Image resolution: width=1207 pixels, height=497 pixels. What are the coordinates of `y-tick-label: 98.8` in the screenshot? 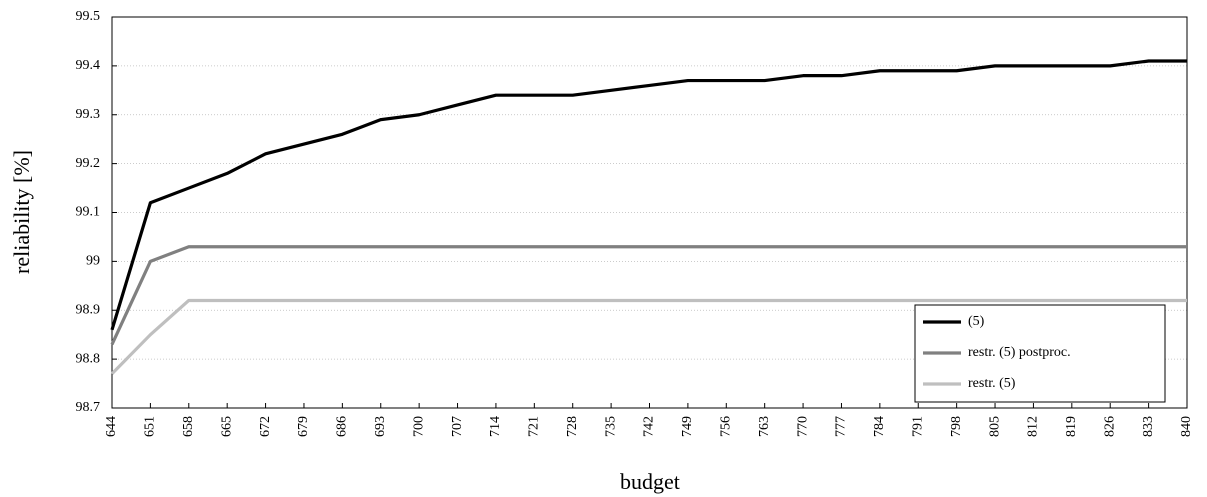 It's located at (88, 358).